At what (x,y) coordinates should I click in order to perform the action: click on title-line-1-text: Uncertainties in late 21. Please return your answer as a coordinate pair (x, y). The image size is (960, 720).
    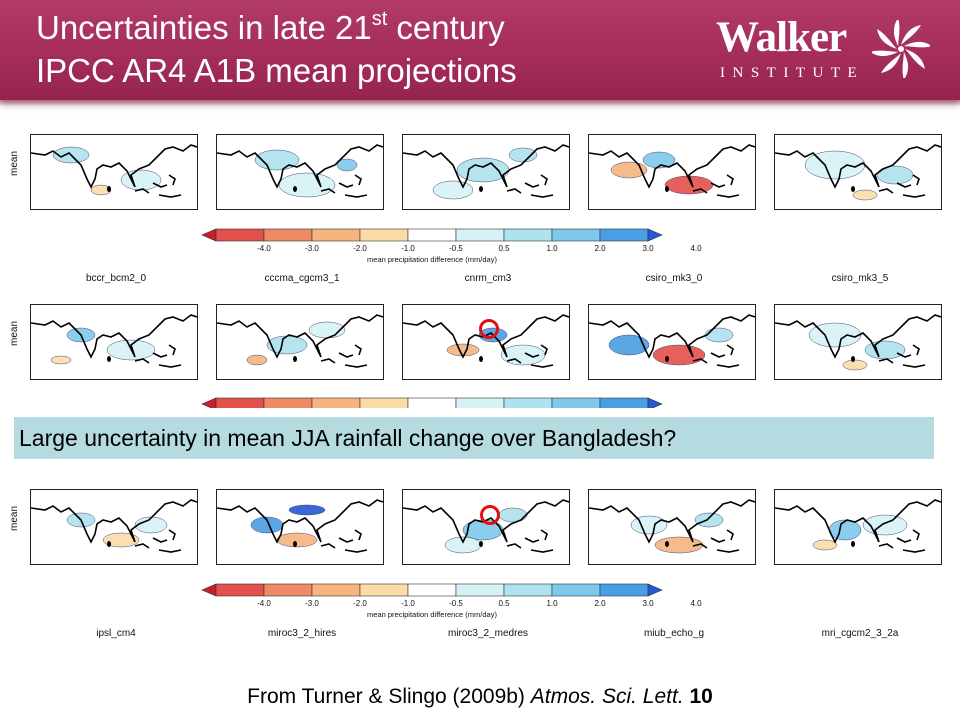
    Looking at the image, I should click on (204, 27).